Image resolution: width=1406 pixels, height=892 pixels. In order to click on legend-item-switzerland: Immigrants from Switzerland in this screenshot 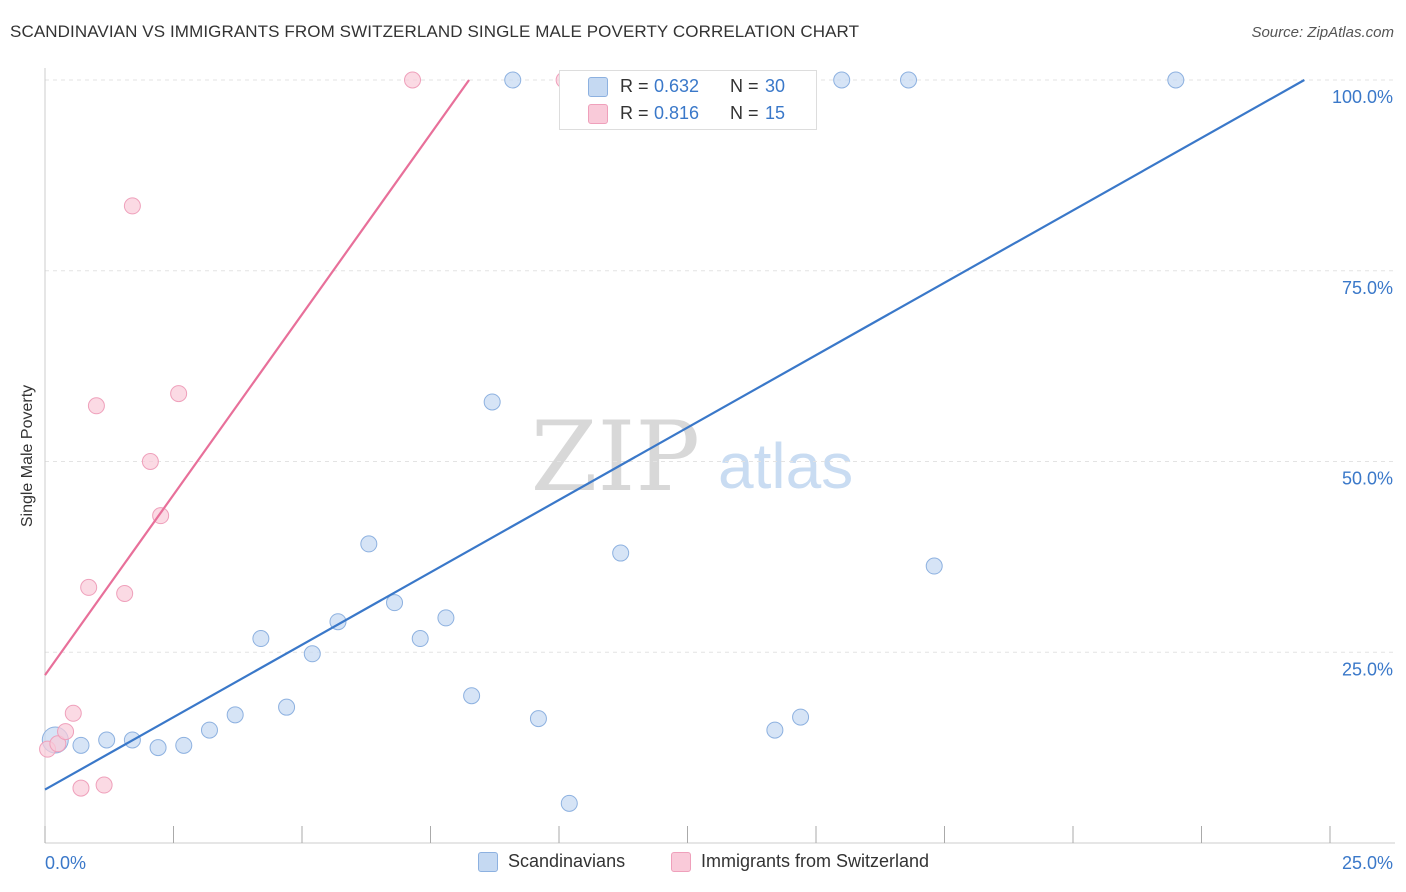, I will do `click(800, 861)`.